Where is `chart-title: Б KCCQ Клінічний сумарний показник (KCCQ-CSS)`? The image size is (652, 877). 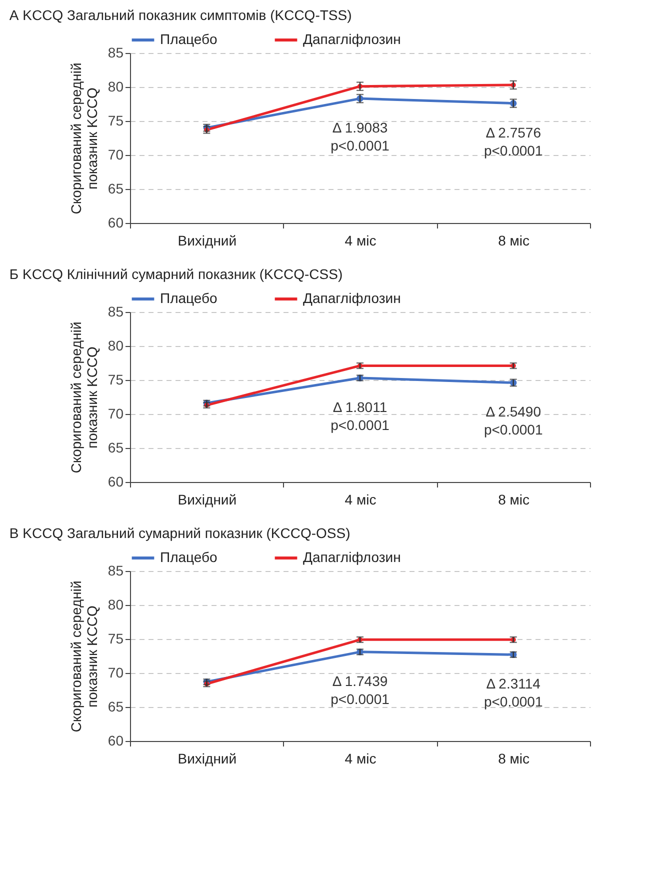 chart-title: Б KCCQ Клінічний сумарний показник (KCCQ-CSS) is located at coordinates (176, 274).